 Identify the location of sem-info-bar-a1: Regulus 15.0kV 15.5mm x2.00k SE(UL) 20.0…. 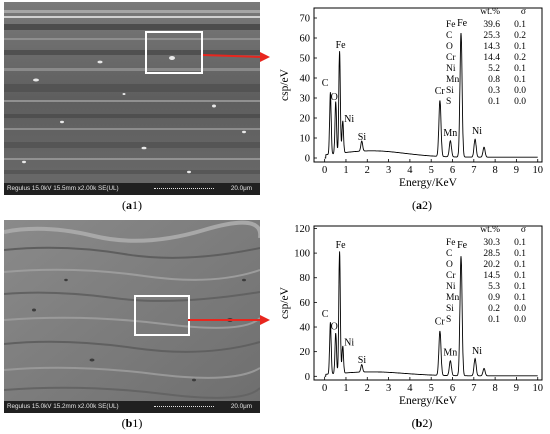
(132, 189).